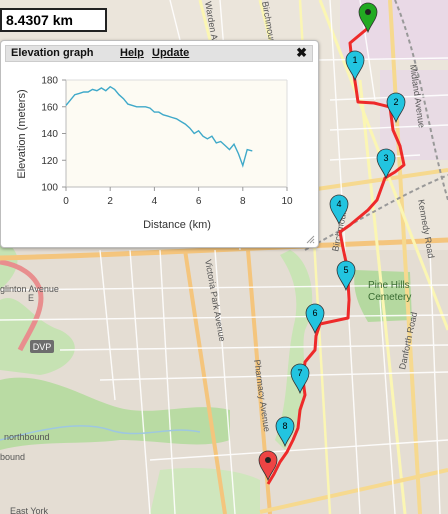 This screenshot has height=514, width=448. Describe the element at coordinates (339, 210) in the screenshot. I see `waypoint-marker-4: 4` at that location.